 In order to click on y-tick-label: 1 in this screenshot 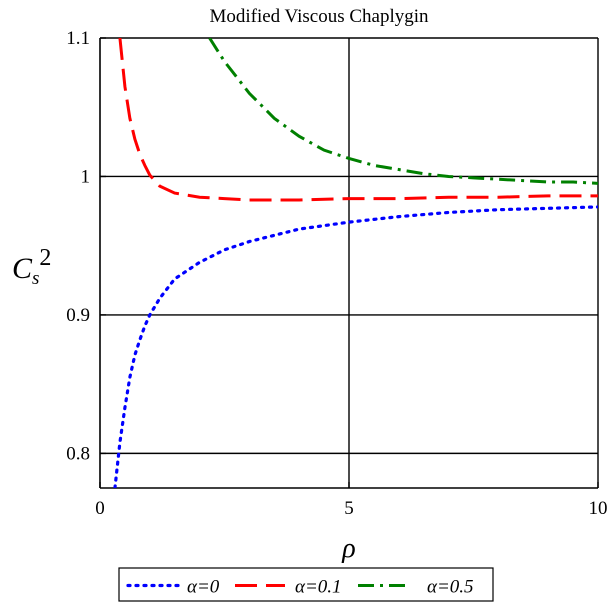, I will do `click(86, 176)`.